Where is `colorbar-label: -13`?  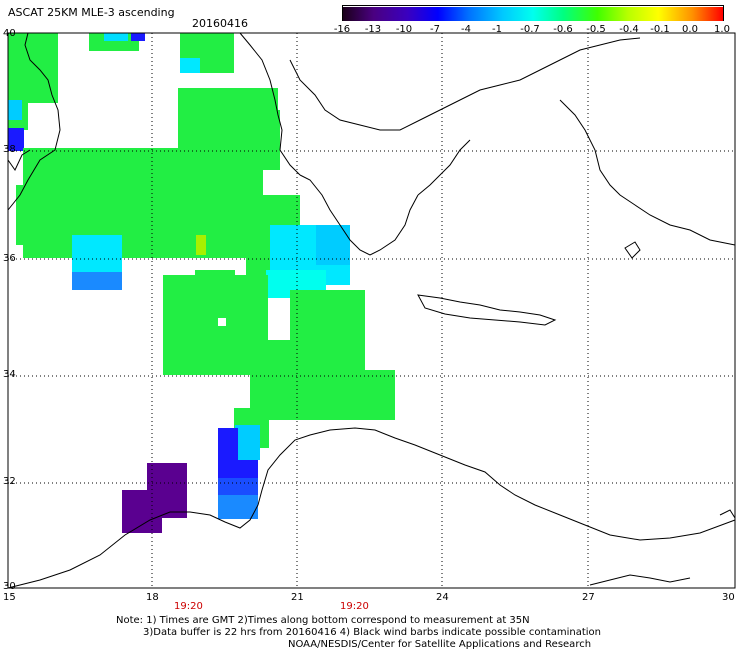 colorbar-label: -13 is located at coordinates (373, 29).